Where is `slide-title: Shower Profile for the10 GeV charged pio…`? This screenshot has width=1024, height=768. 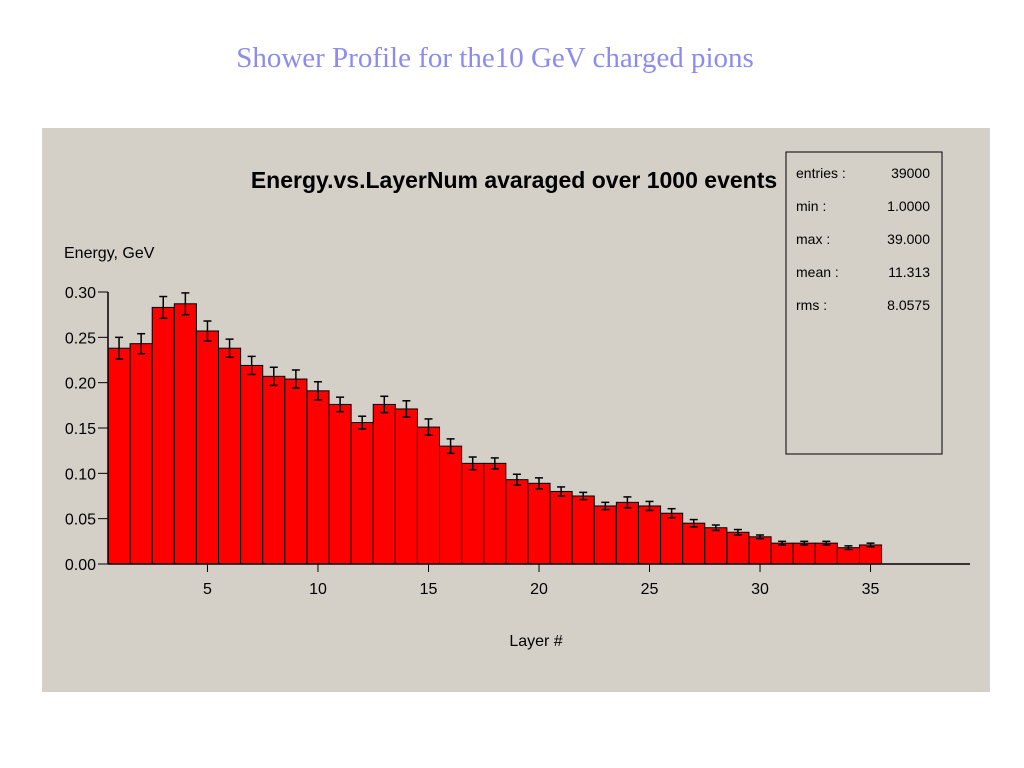 slide-title: Shower Profile for the10 GeV charged pio… is located at coordinates (495, 58).